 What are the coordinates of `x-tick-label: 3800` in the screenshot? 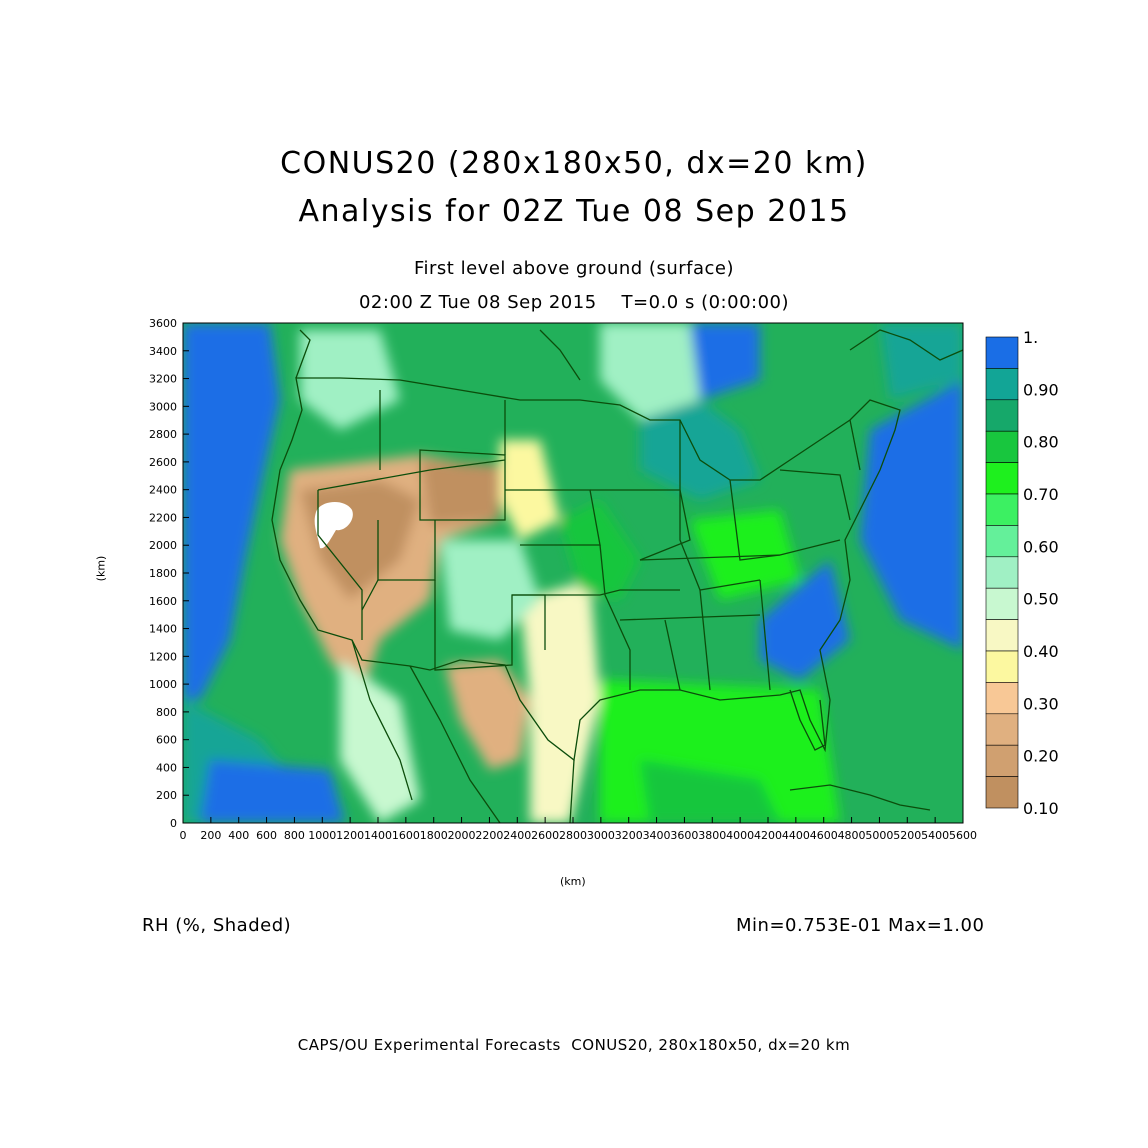 It's located at (712, 835).